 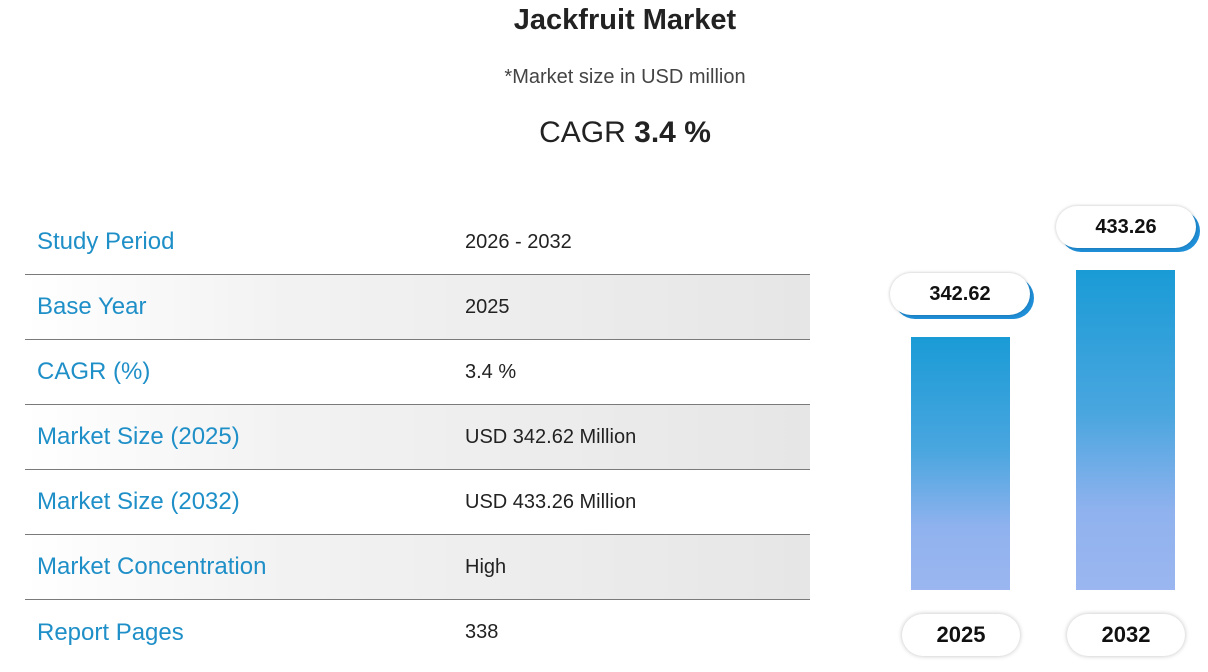 I want to click on row-label: Market Size (2025), so click(x=138, y=436).